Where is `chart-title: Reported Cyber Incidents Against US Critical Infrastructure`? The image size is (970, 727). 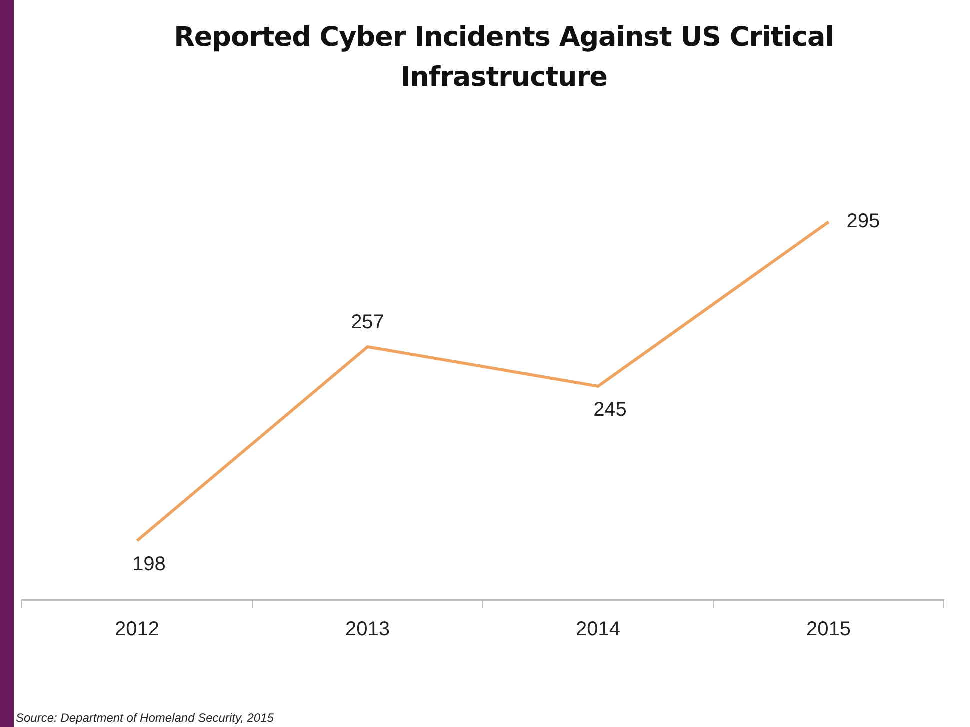 chart-title: Reported Cyber Incidents Against US Critical Infrastructure is located at coordinates (504, 58).